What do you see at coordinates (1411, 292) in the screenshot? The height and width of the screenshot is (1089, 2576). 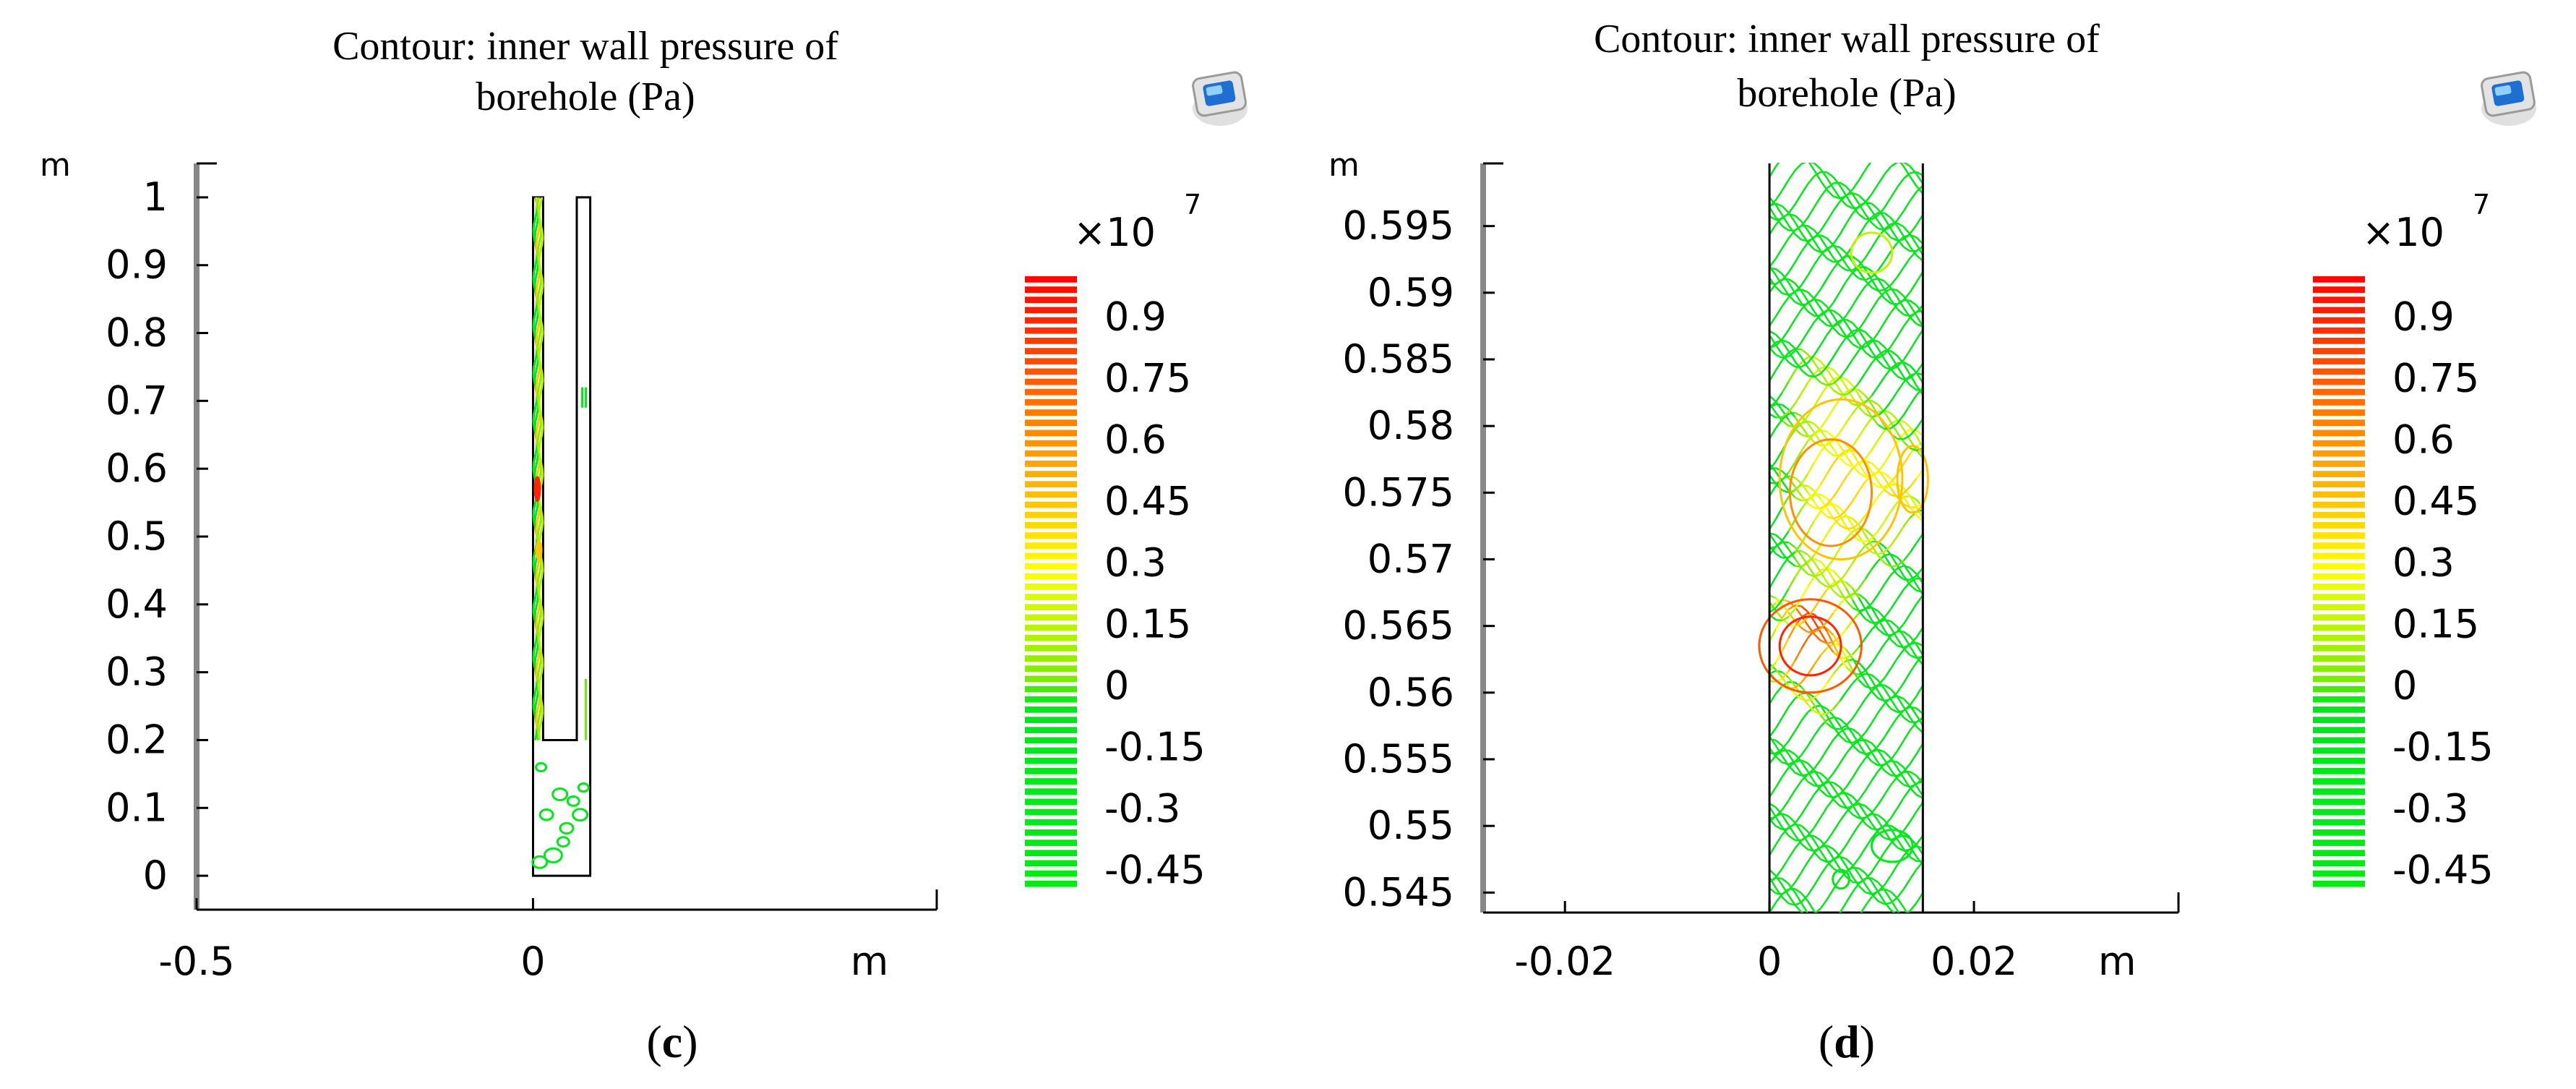 I see `panel-d-y-tick-label: 0.59` at bounding box center [1411, 292].